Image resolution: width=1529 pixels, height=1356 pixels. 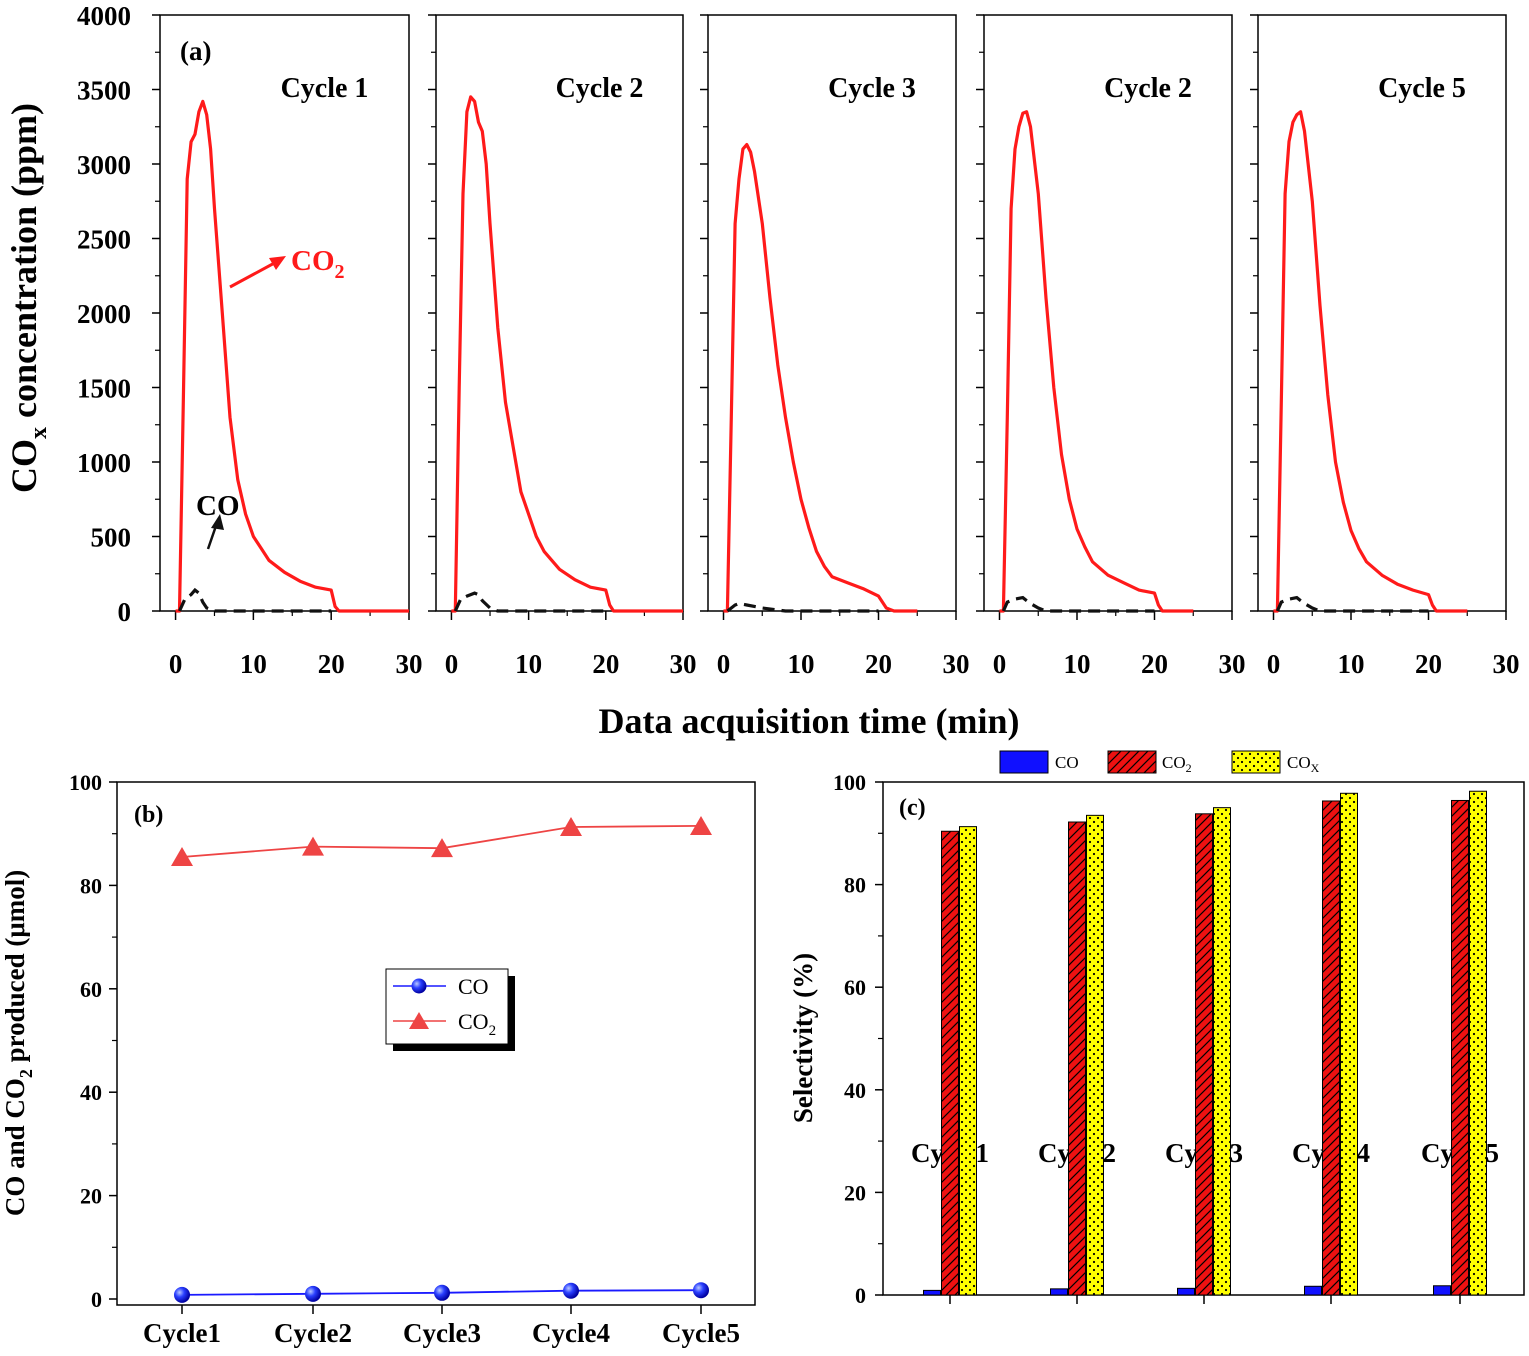 I want to click on panel-b-label: (b), so click(x=148, y=815).